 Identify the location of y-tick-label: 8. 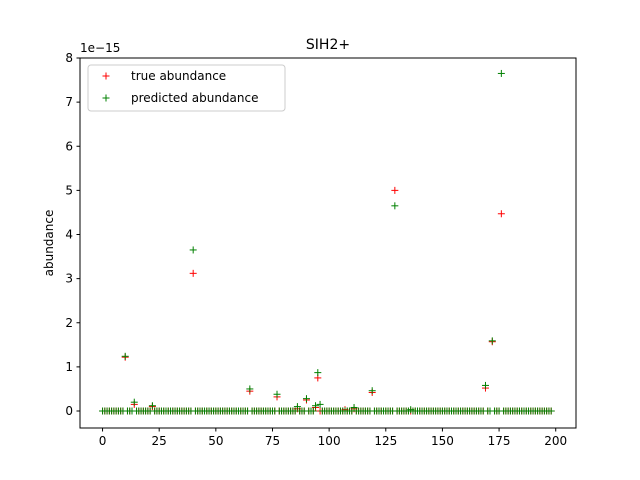
(69, 58).